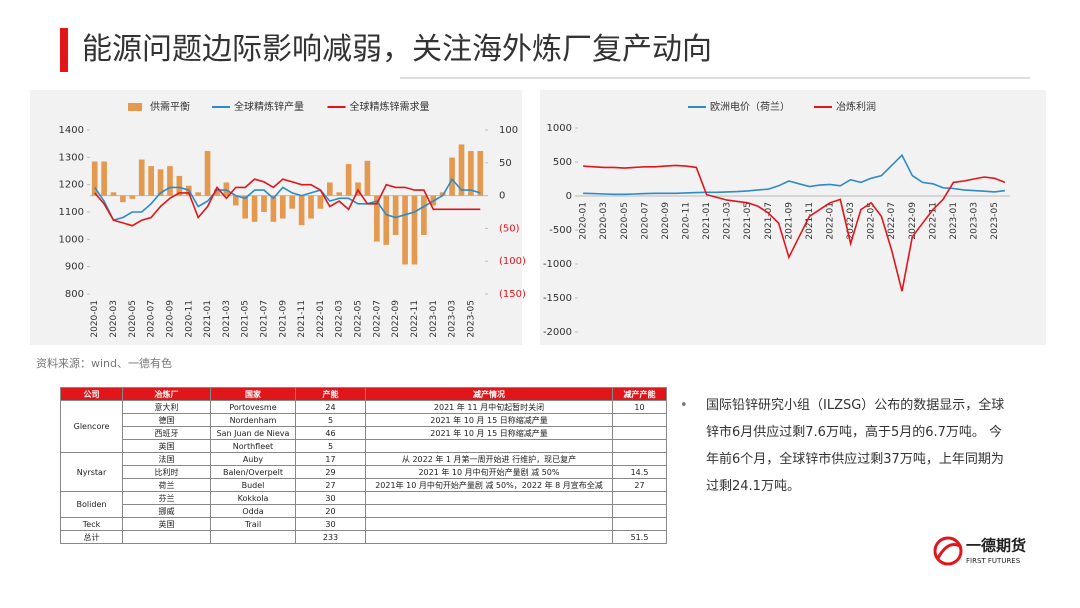 The height and width of the screenshot is (608, 1080). What do you see at coordinates (396, 319) in the screenshot?
I see `x-tick-label: 2022-09` at bounding box center [396, 319].